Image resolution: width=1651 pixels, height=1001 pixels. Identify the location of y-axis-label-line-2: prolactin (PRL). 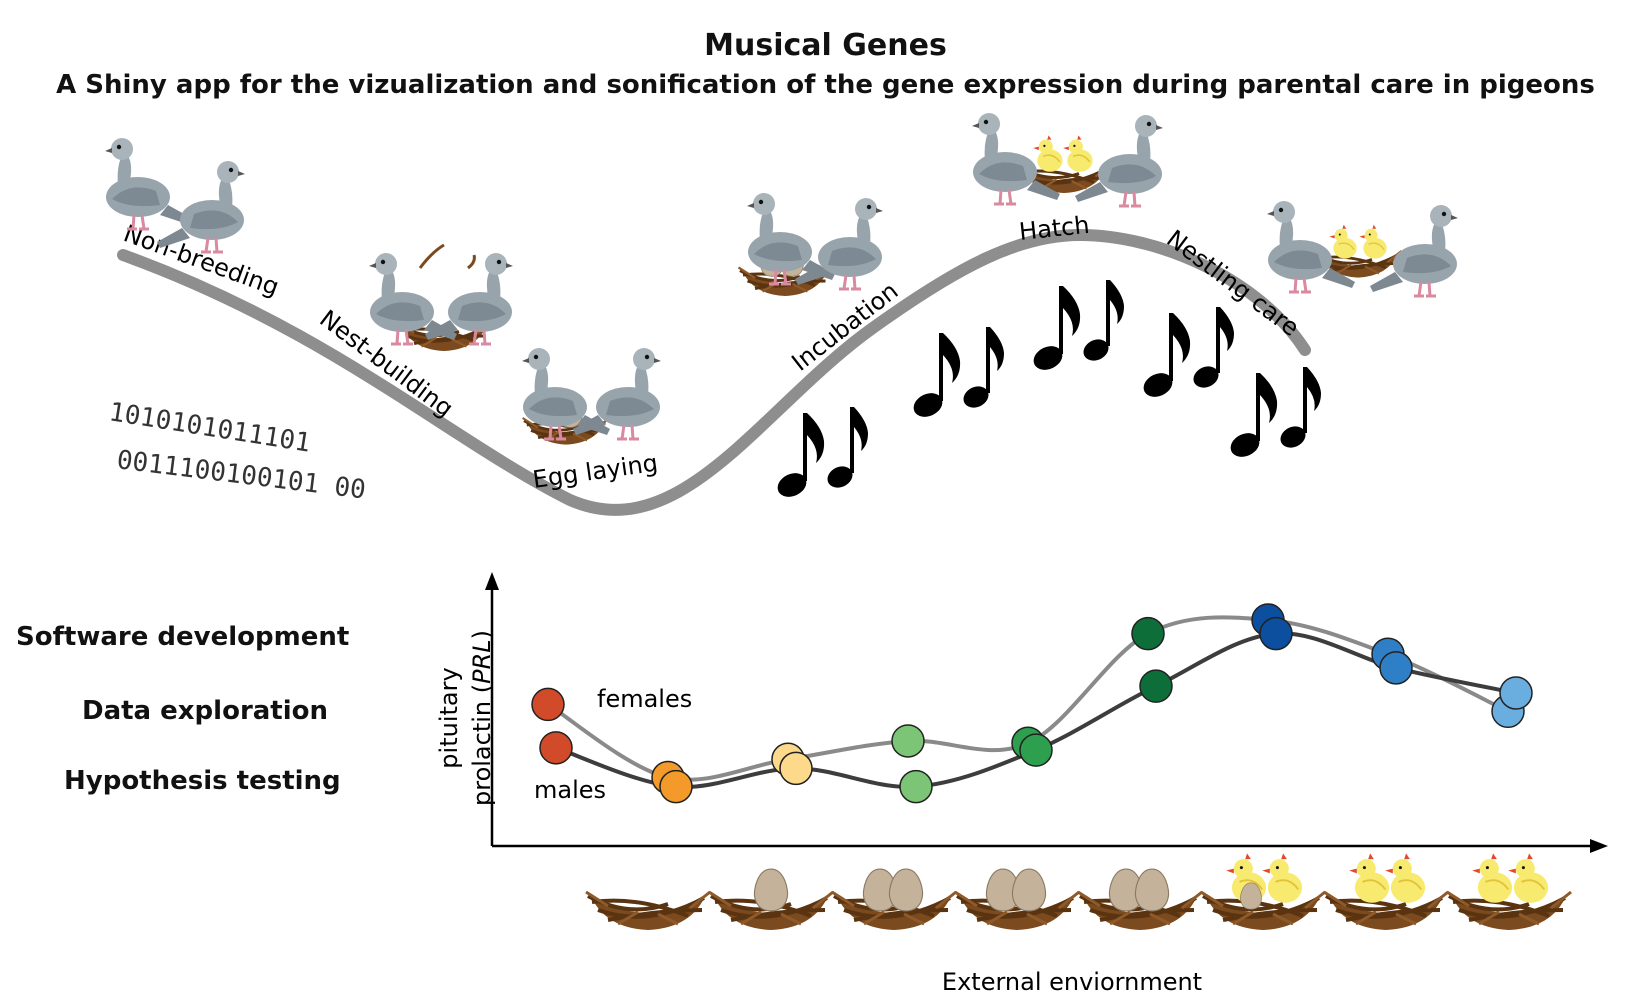
(482, 718).